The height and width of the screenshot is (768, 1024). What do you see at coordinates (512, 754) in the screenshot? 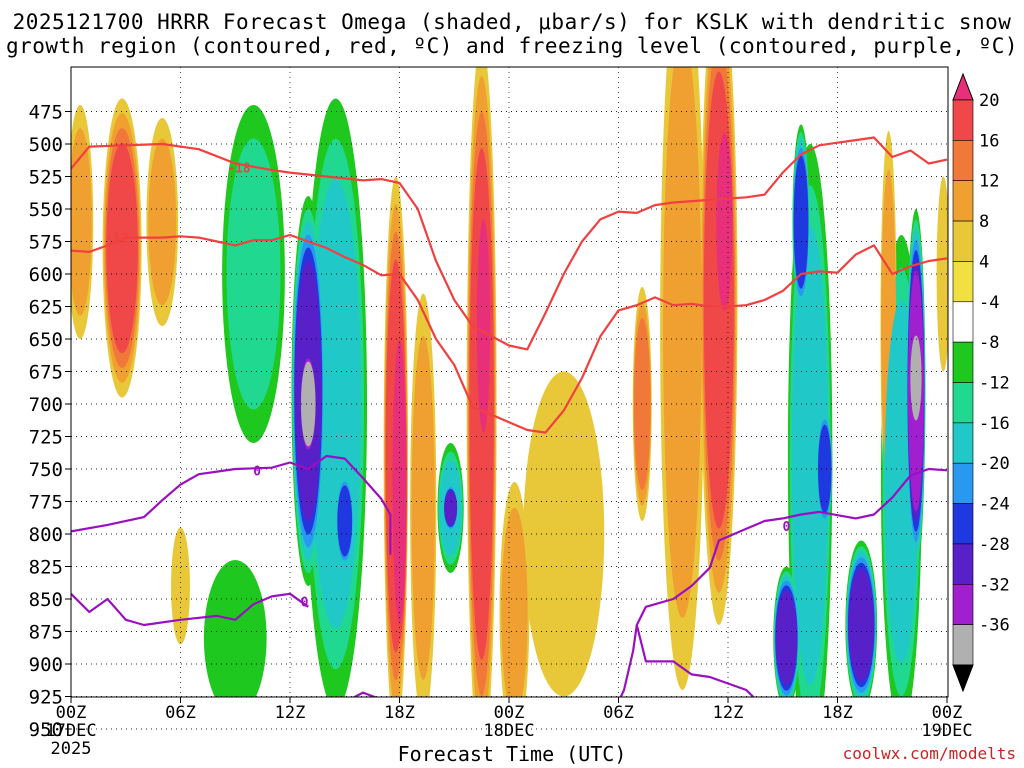
I see `x-axis-title: Forecast Time (UTC)` at bounding box center [512, 754].